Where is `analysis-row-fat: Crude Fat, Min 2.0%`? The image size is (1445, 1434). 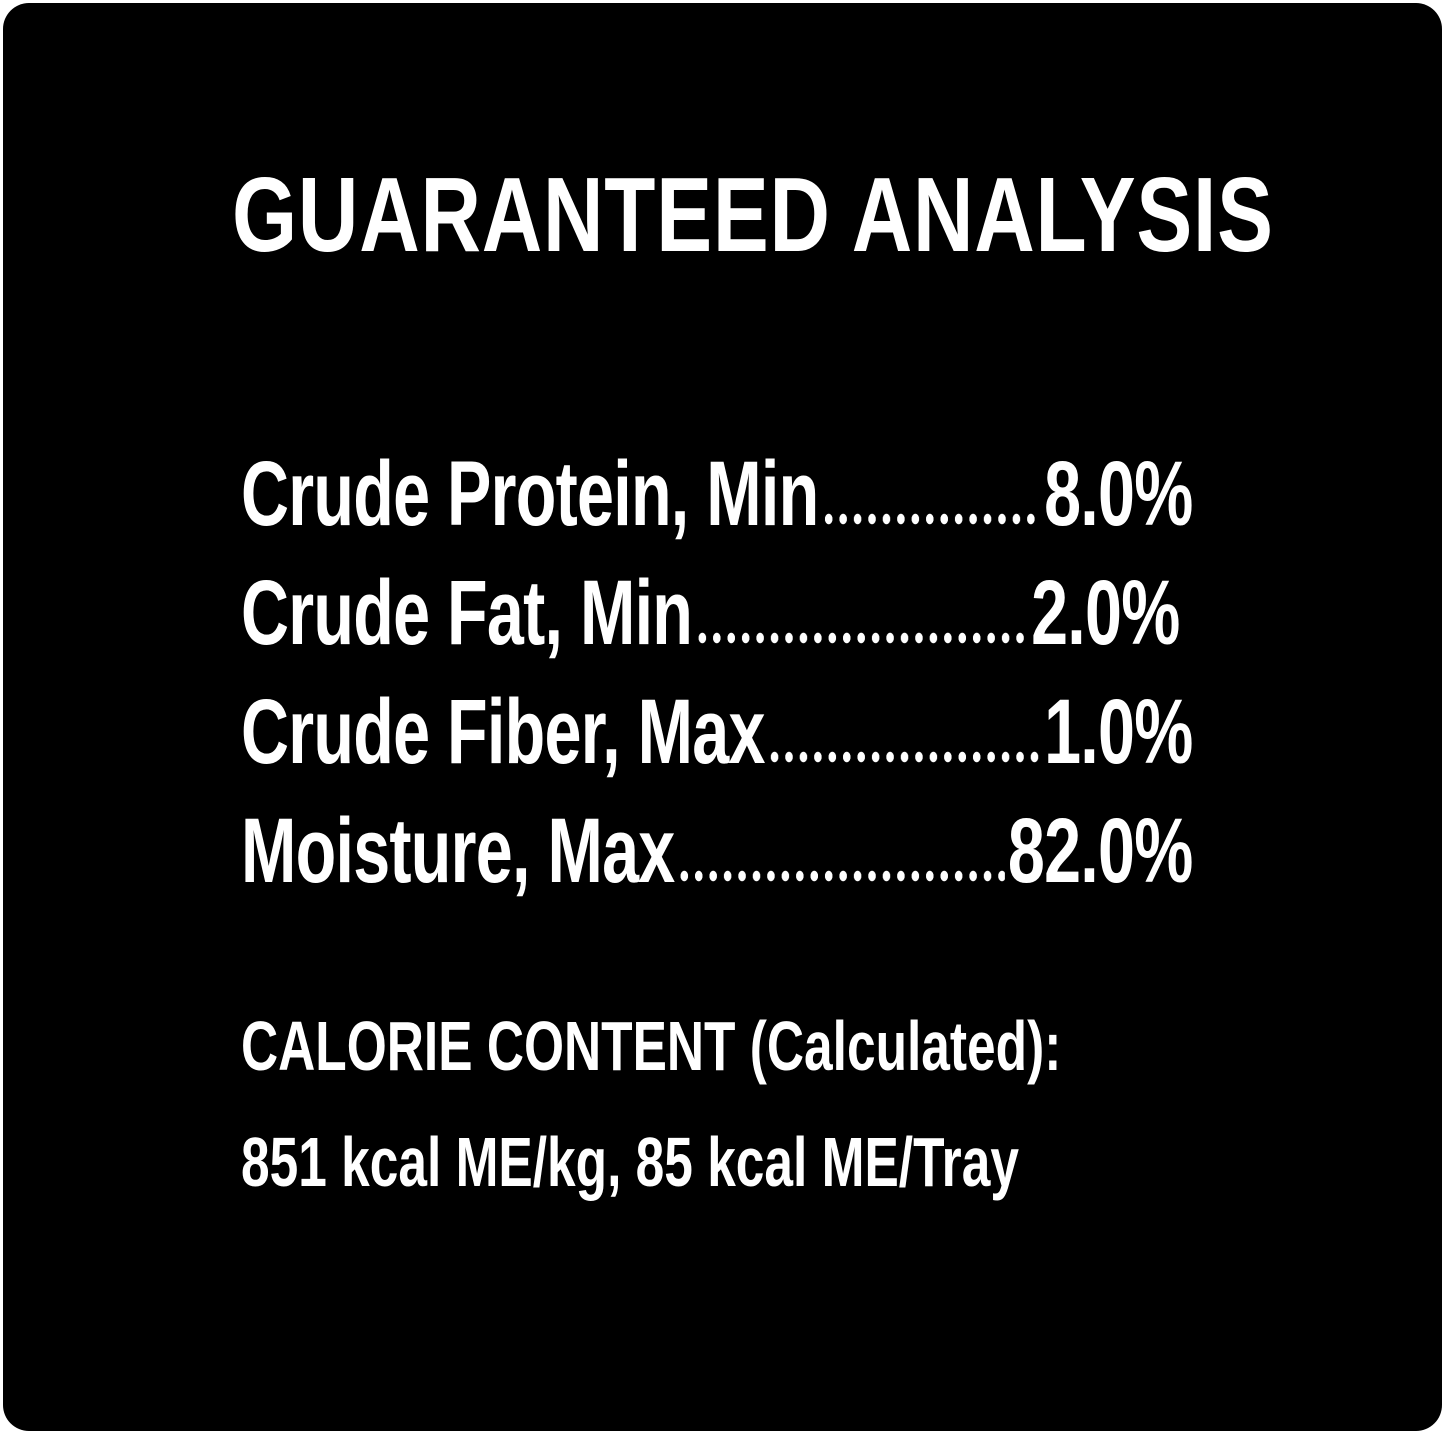
analysis-row-fat: Crude Fat, Min 2.0% is located at coordinates (710, 613).